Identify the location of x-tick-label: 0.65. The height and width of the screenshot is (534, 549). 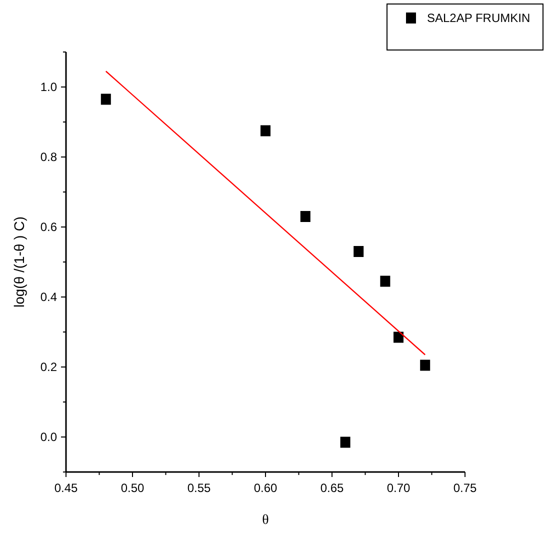
(332, 488).